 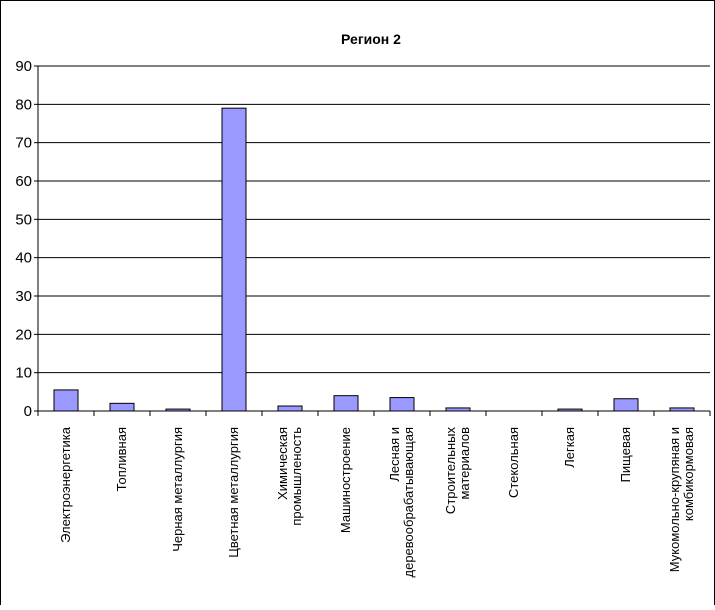 What do you see at coordinates (177, 489) in the screenshot?
I see `category-label: Черная металлургия` at bounding box center [177, 489].